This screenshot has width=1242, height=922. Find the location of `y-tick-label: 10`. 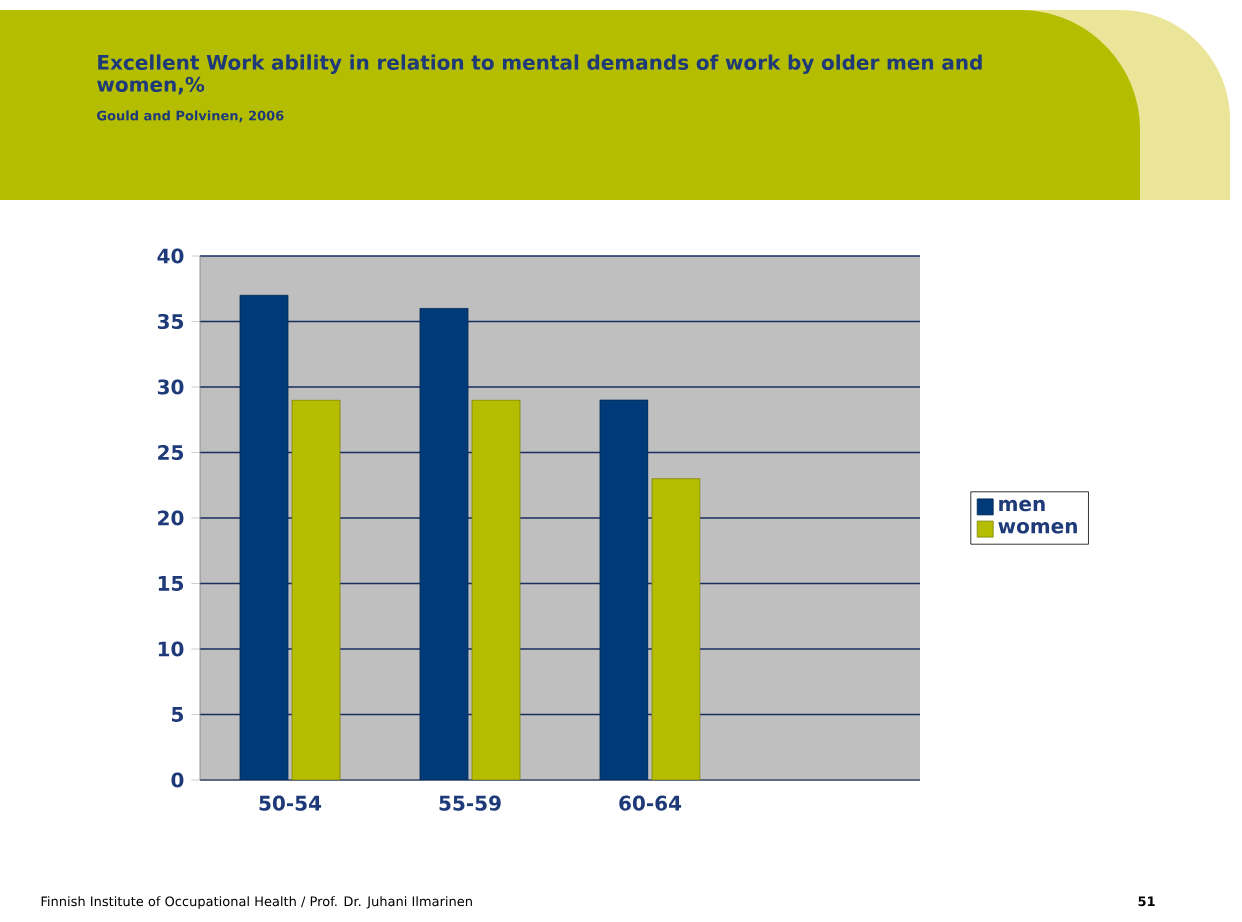

y-tick-label: 10 is located at coordinates (171, 649).